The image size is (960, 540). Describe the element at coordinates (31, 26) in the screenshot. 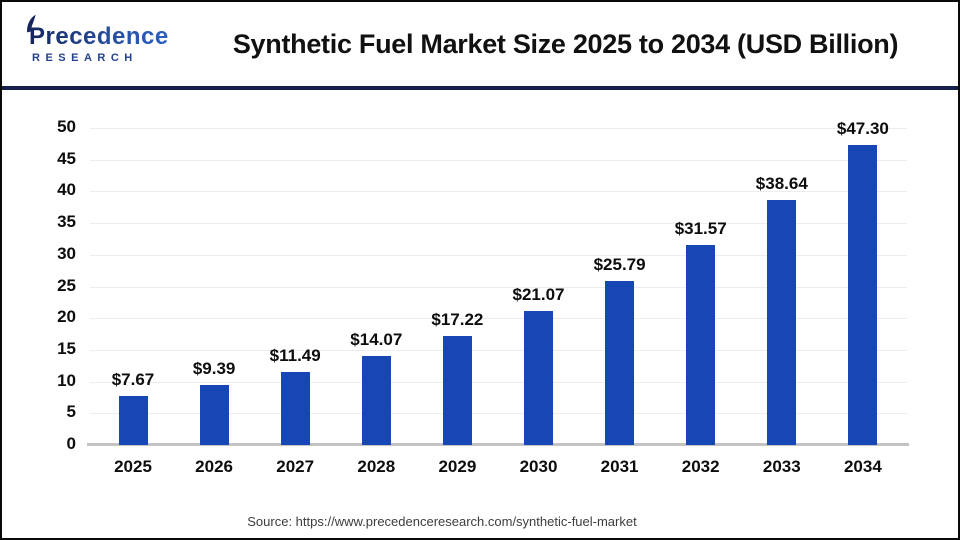

I see `leaf-icon` at that location.